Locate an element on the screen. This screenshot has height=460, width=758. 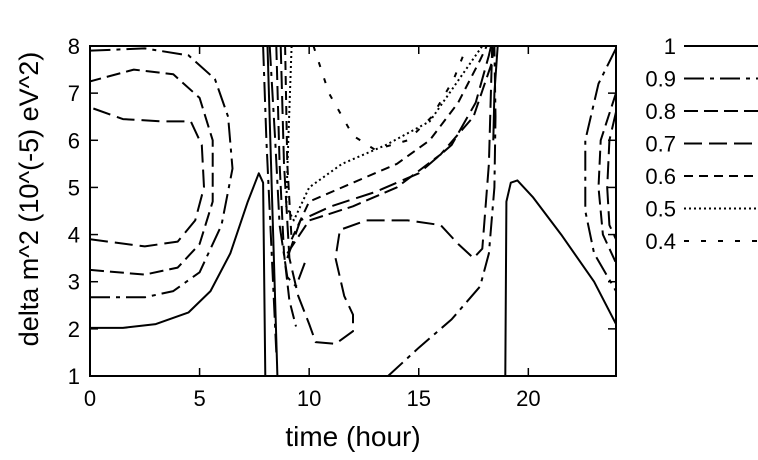
contour-line-0.9-4 is located at coordinates (442, 211).